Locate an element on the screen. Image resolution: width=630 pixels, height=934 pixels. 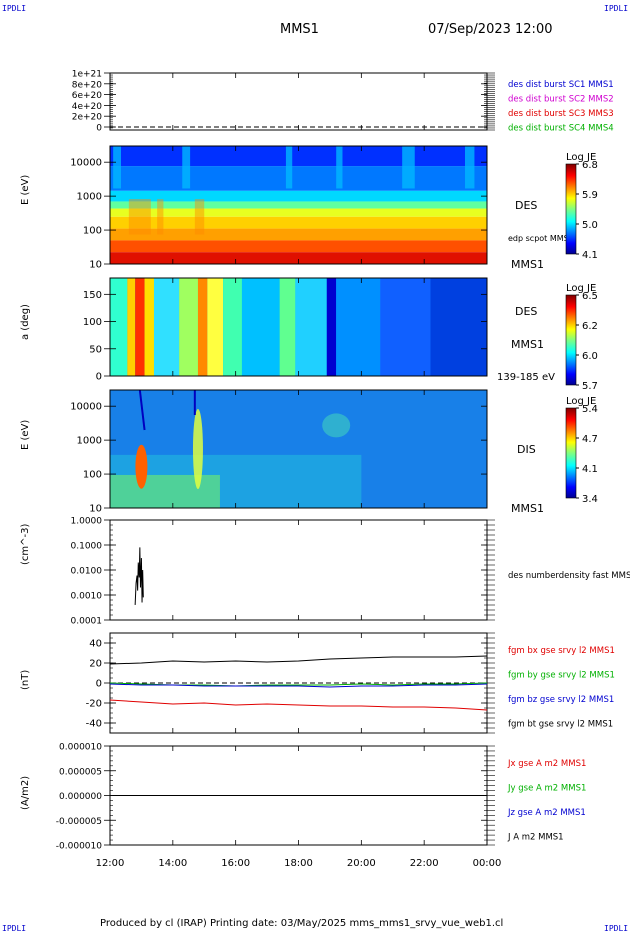
panel6-legend-entry: fgm bx gse srvy l2 MMS1 is located at coordinates (561, 651).